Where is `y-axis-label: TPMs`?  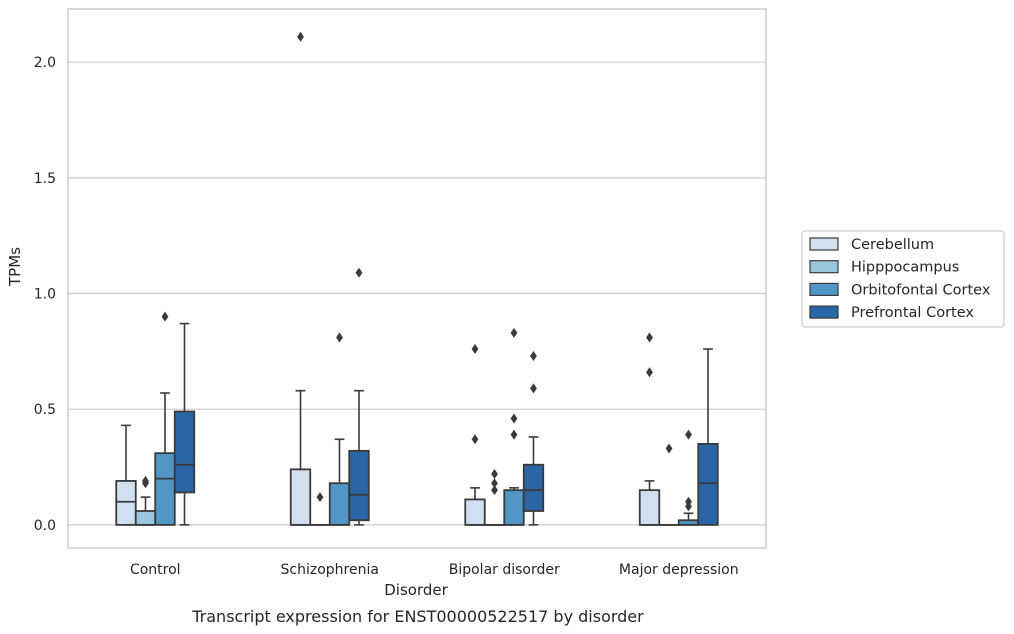 y-axis-label: TPMs is located at coordinates (15, 267).